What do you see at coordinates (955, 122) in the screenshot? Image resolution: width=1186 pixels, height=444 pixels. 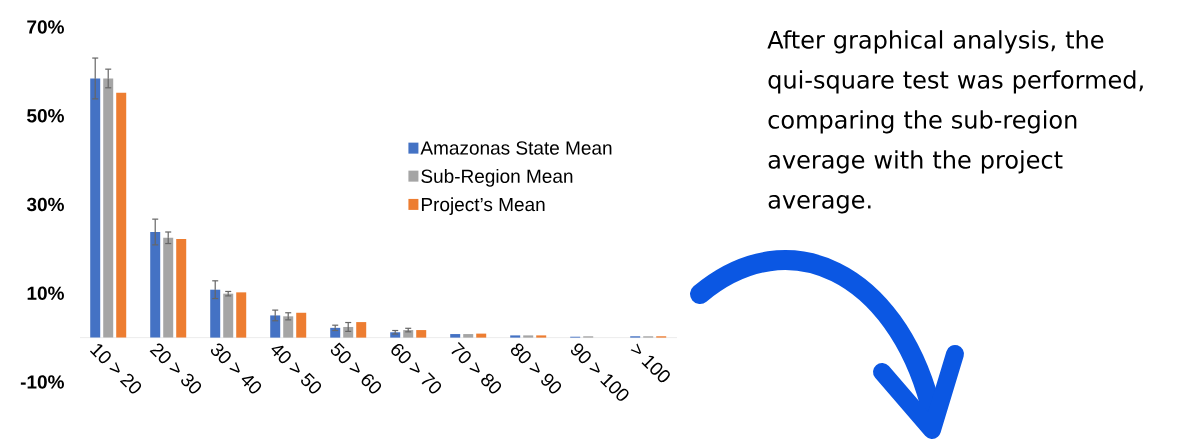 I see `text: After graphical analysis, the qui-square test was performed, comparing the sub-region average with the project average.` at bounding box center [955, 122].